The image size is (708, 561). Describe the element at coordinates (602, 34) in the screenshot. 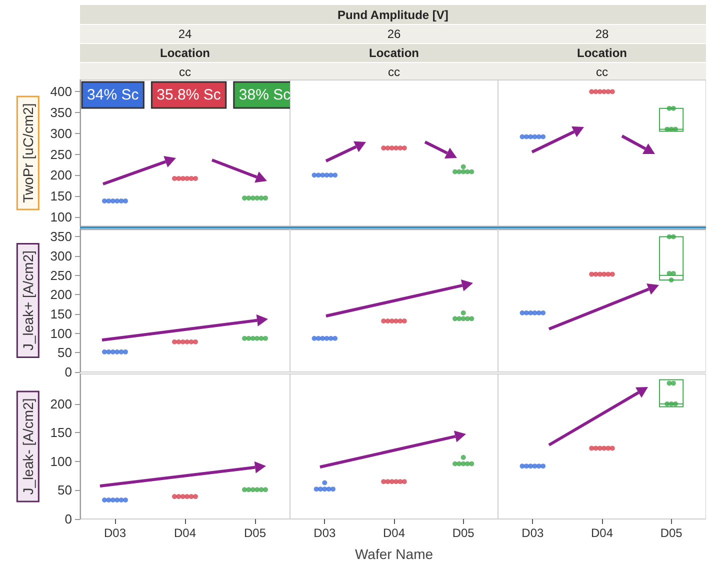

I see `chart-title: 28` at that location.